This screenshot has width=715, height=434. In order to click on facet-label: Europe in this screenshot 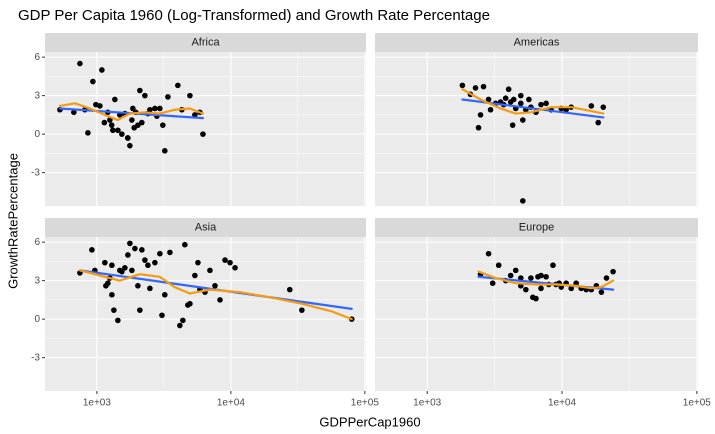, I will do `click(536, 227)`.